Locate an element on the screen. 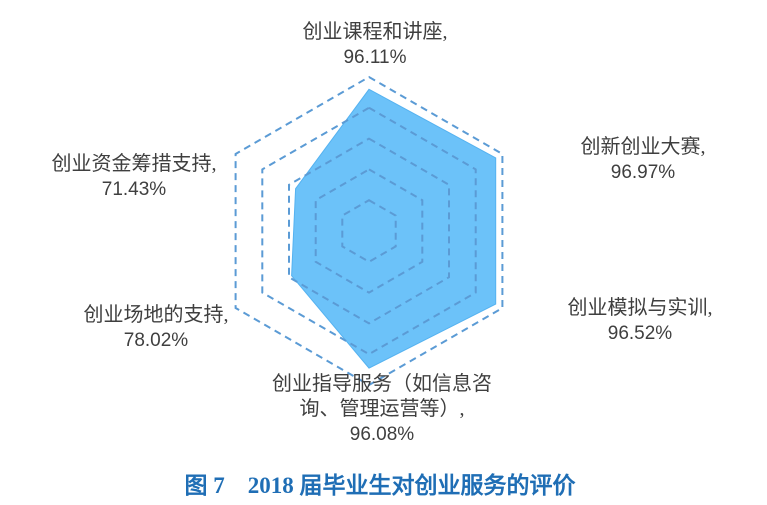  radar-data-polygon is located at coordinates (394, 228).